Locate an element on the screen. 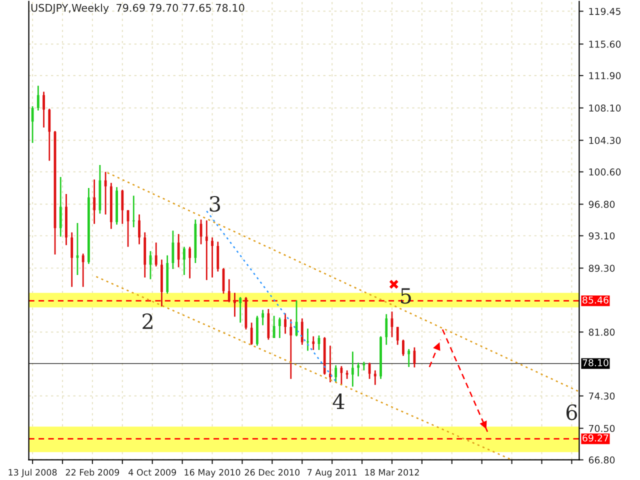  y-tick-label: 96.80 is located at coordinates (601, 204).